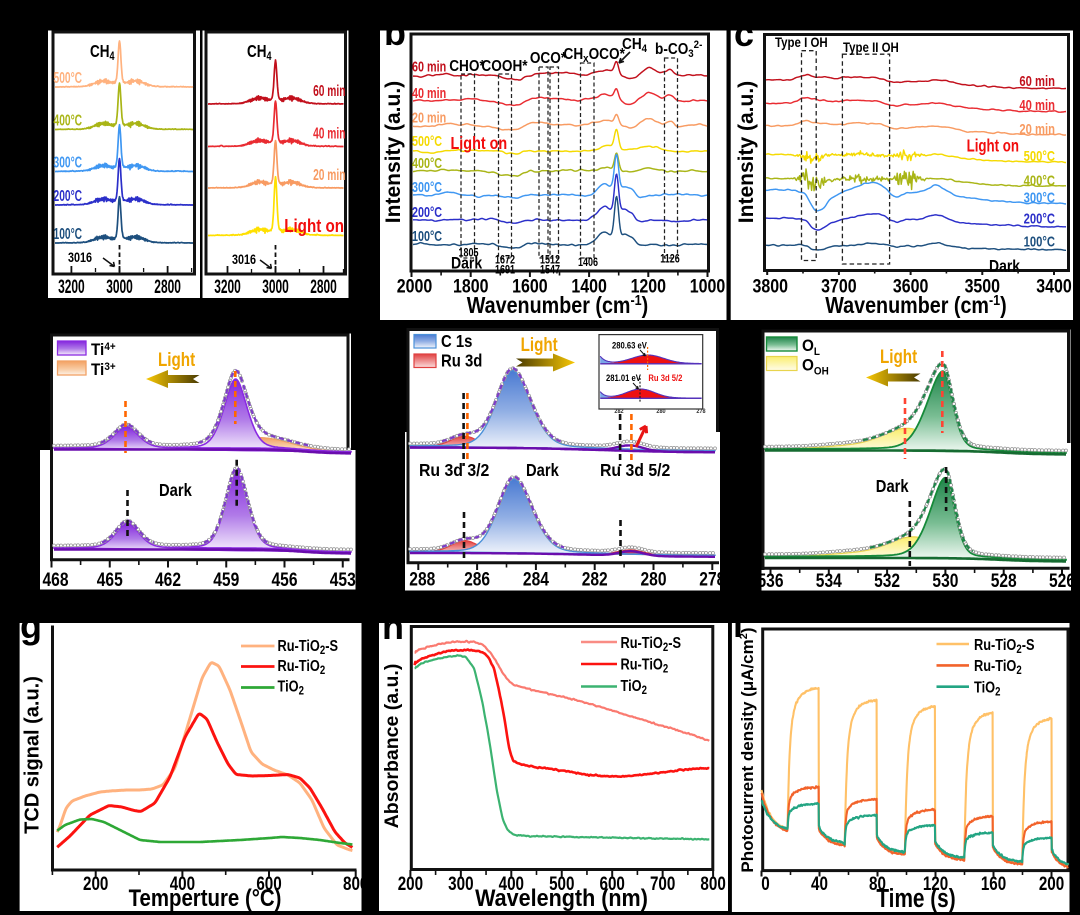 Image resolution: width=1080 pixels, height=915 pixels. I want to click on svg-text: 286, so click(477, 579).